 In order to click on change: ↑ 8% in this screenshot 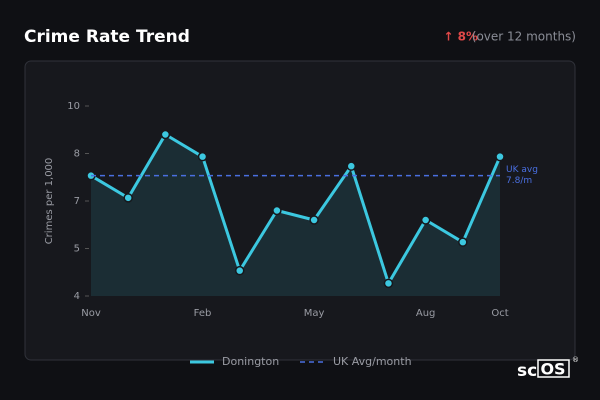, I will do `click(460, 37)`.